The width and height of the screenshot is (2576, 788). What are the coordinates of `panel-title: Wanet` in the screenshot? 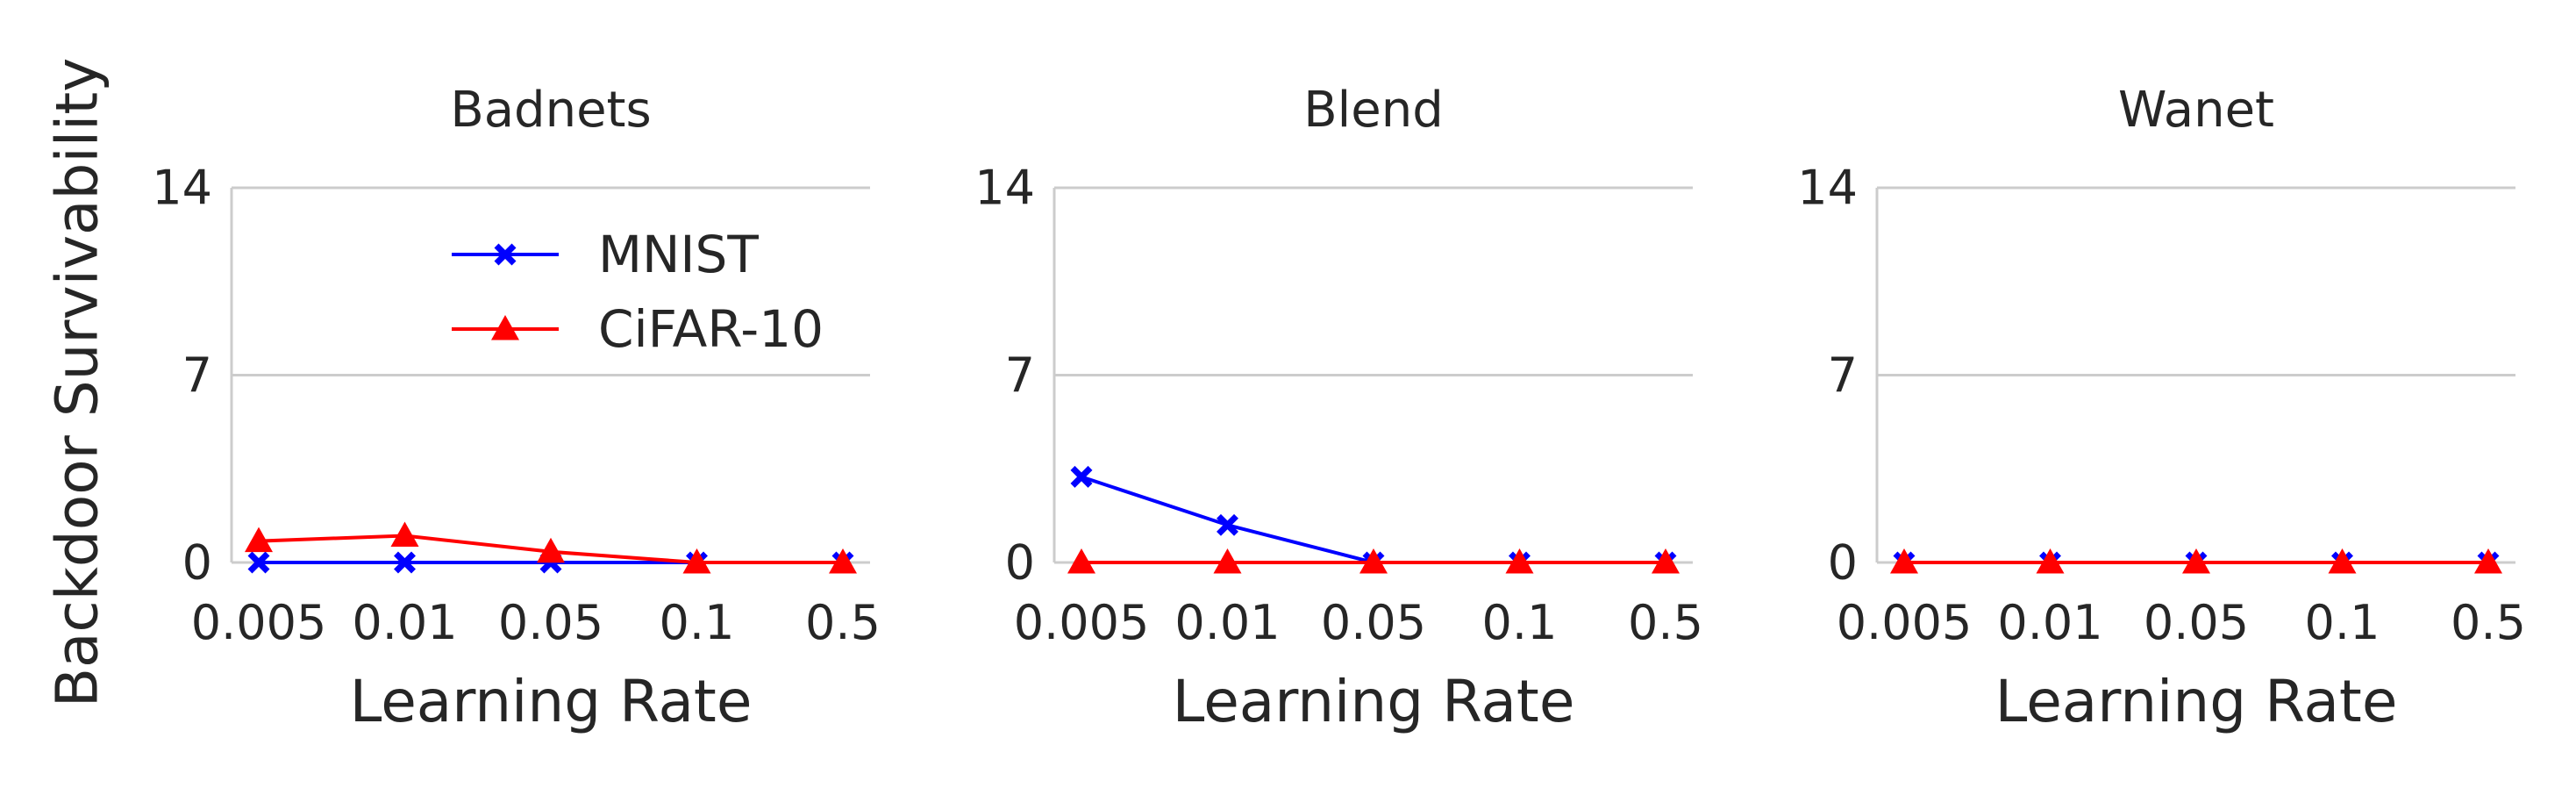 It's located at (2196, 110).